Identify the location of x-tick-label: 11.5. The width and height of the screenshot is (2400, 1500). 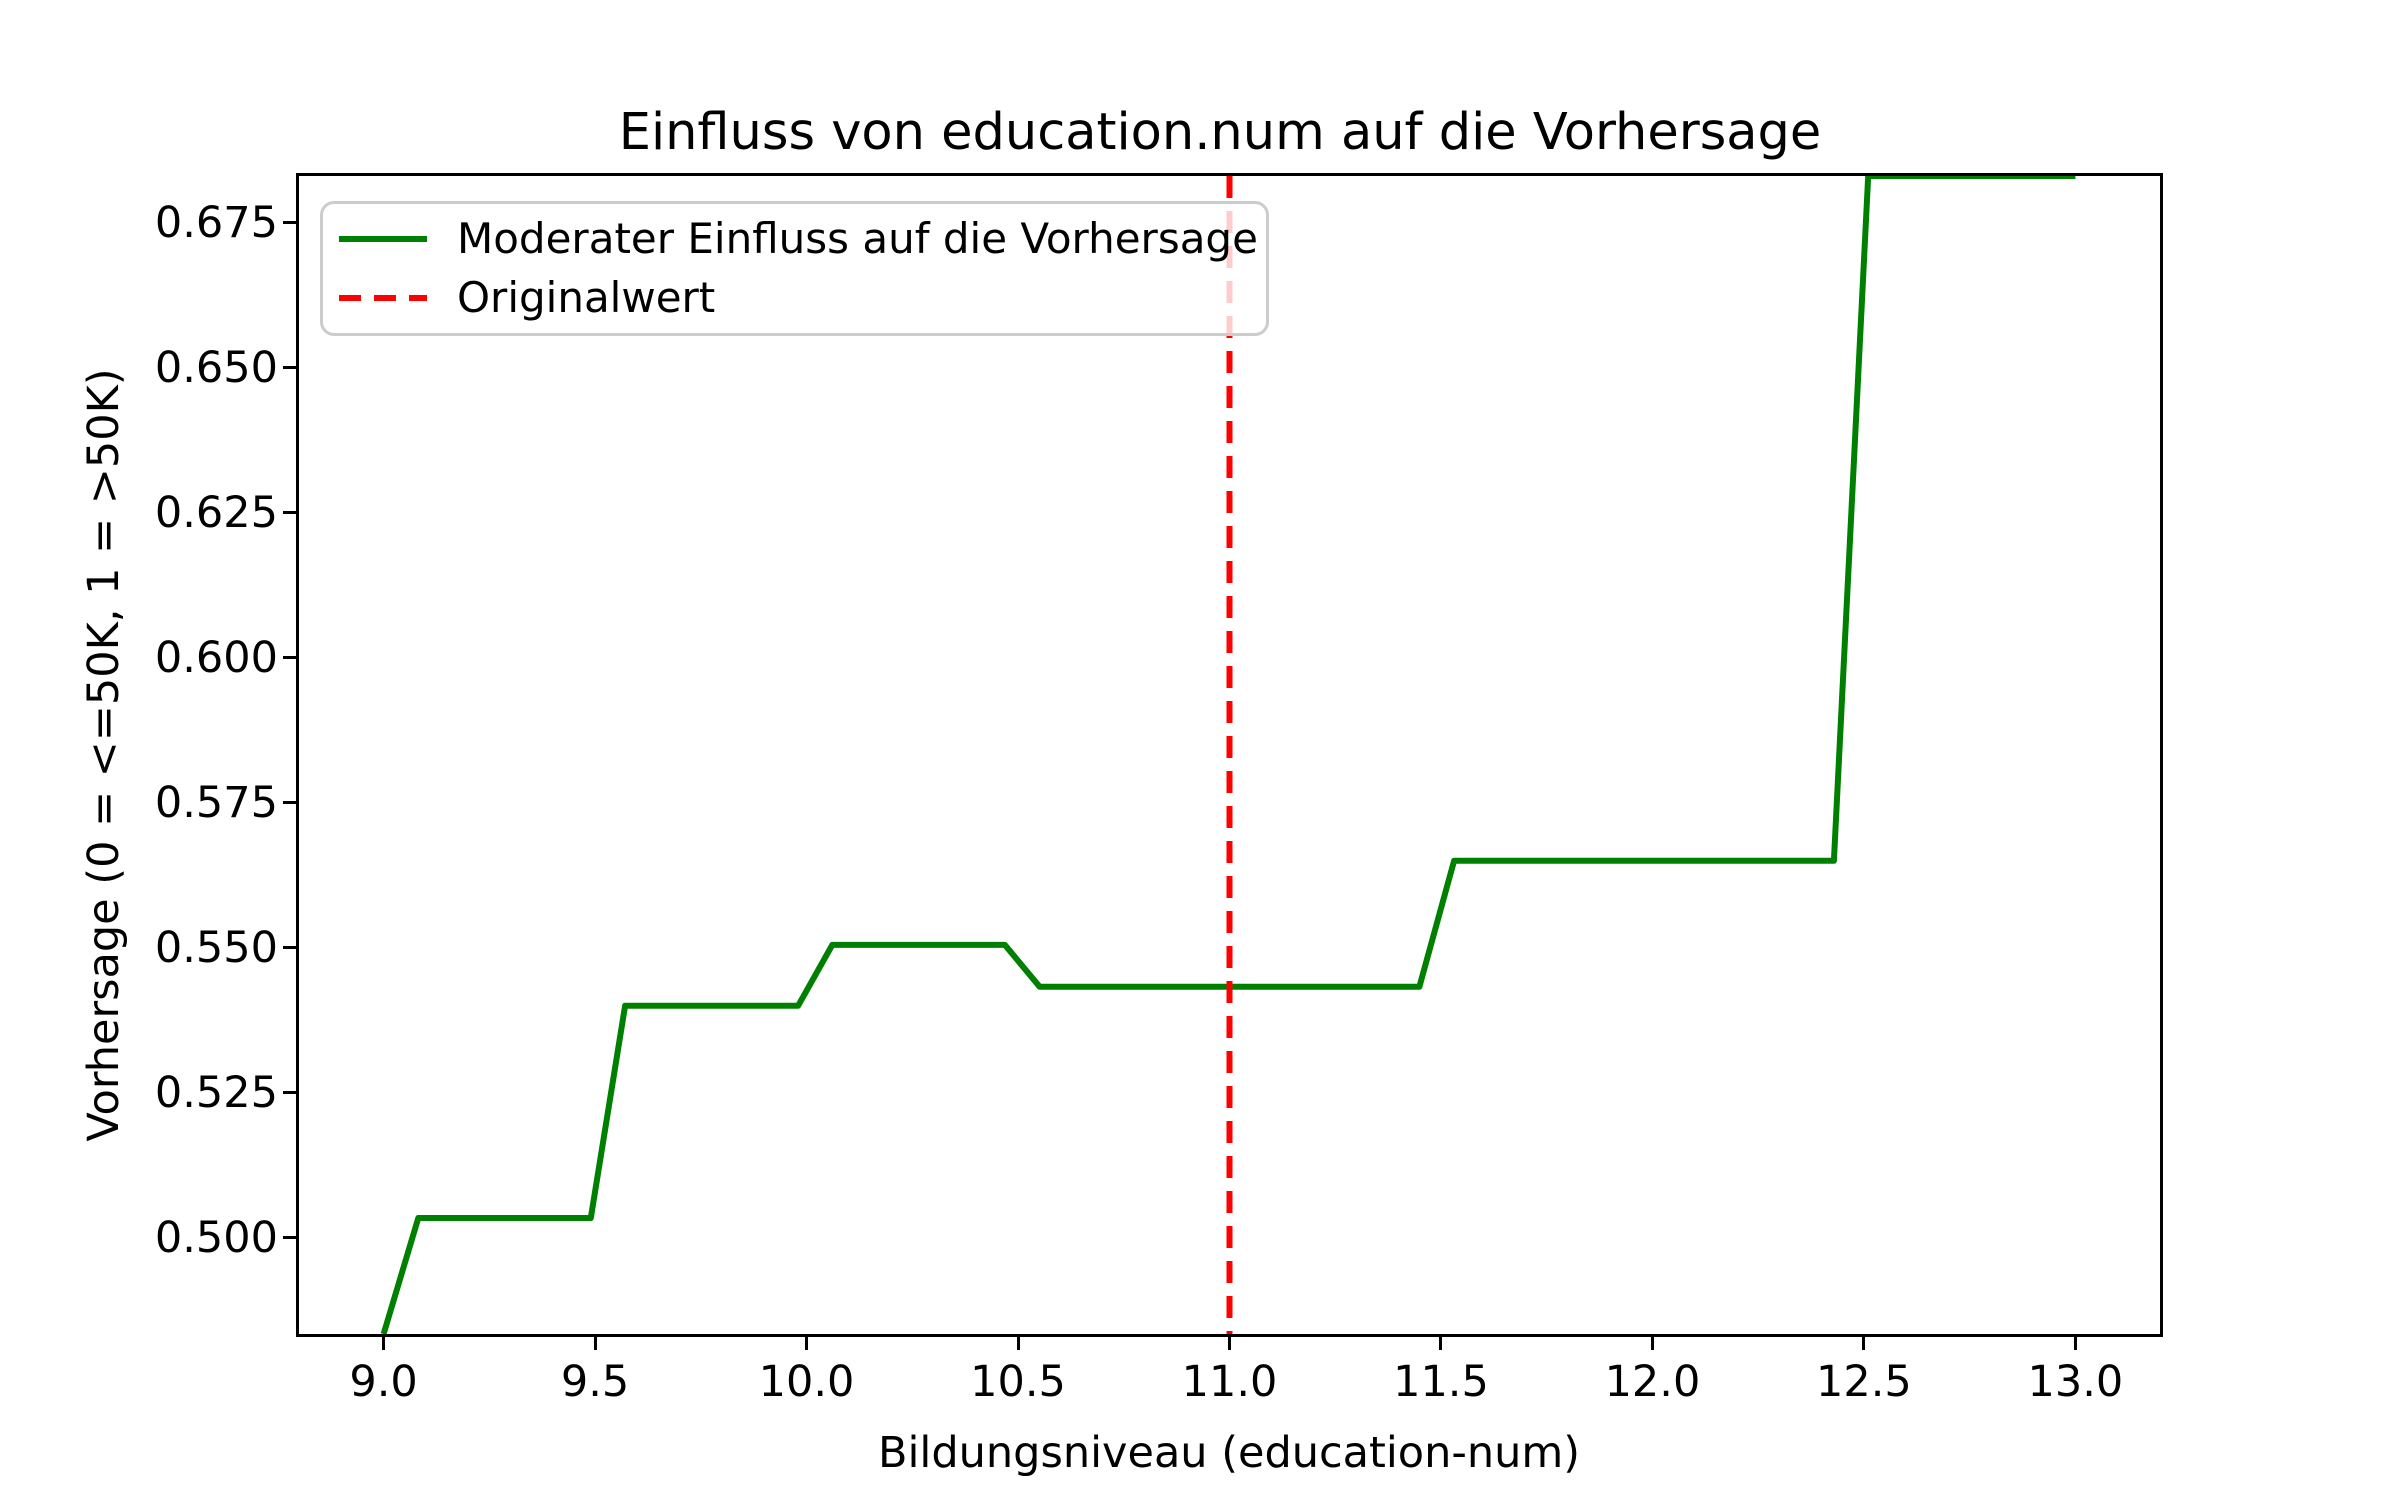
(1441, 1382).